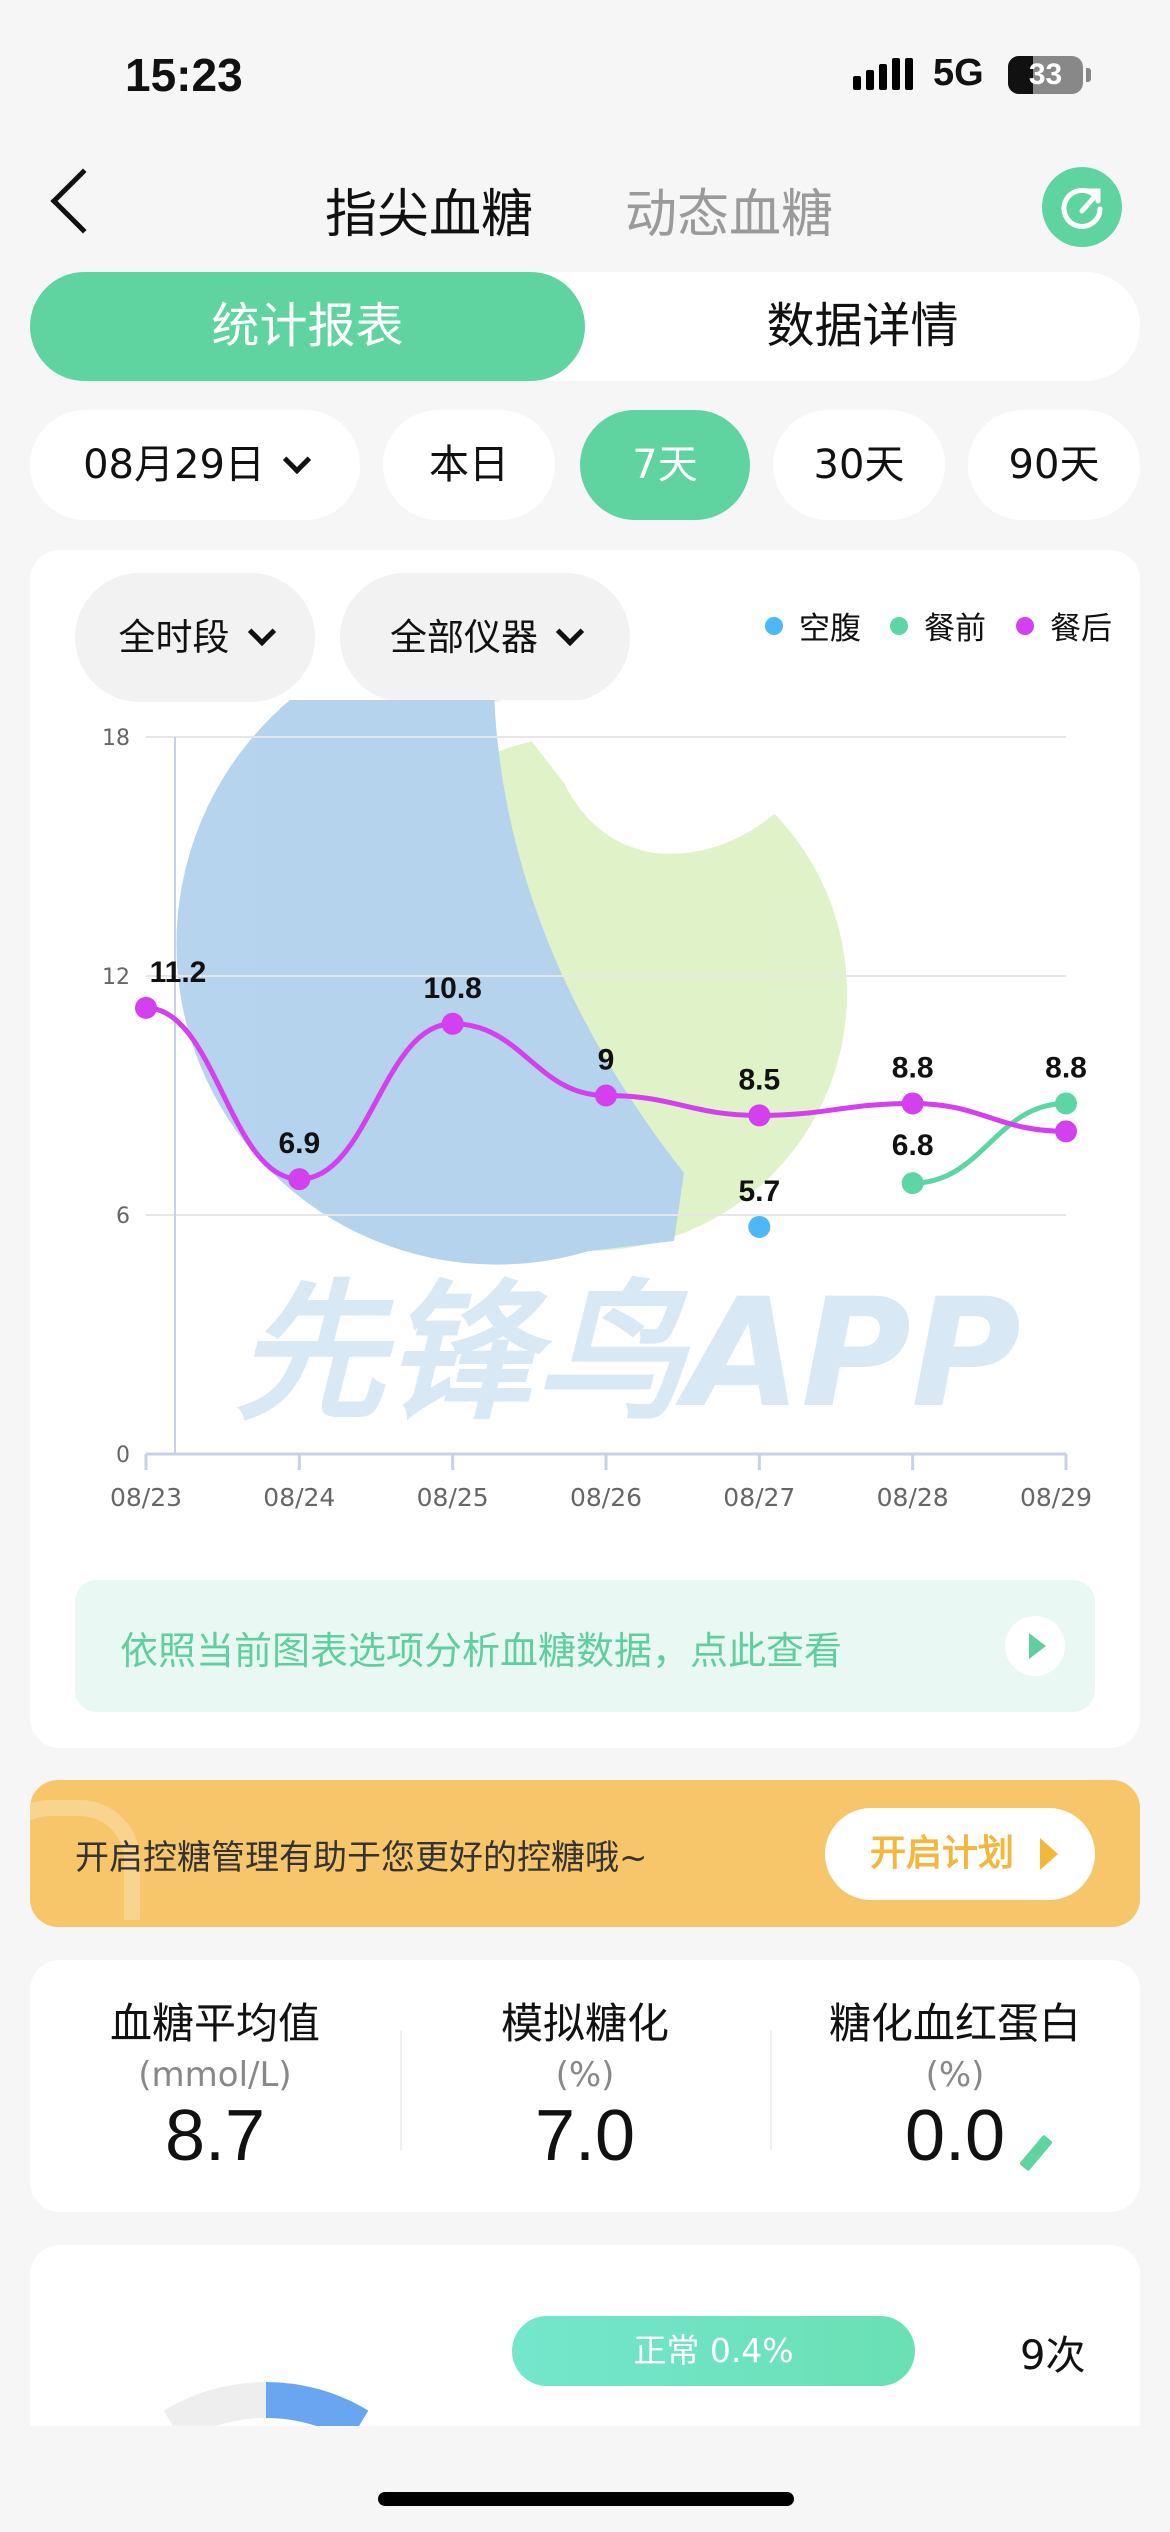 Image resolution: width=1170 pixels, height=2532 pixels. What do you see at coordinates (184, 75) in the screenshot?
I see `status-time: 15:23` at bounding box center [184, 75].